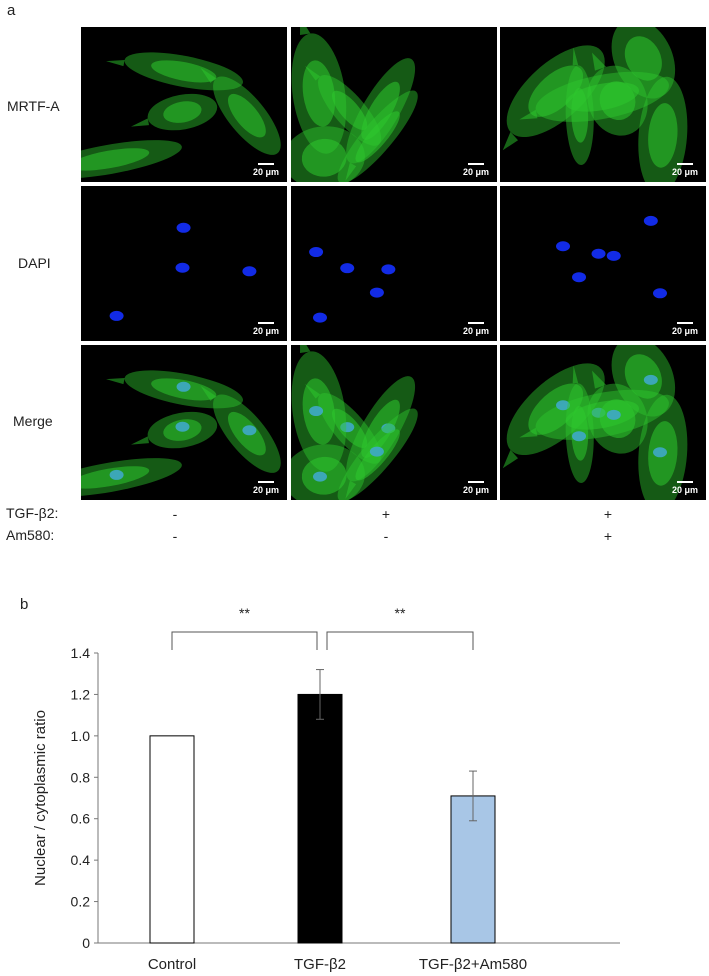 This screenshot has width=709, height=976. What do you see at coordinates (11, 10) in the screenshot?
I see `panel-a-label: a` at bounding box center [11, 10].